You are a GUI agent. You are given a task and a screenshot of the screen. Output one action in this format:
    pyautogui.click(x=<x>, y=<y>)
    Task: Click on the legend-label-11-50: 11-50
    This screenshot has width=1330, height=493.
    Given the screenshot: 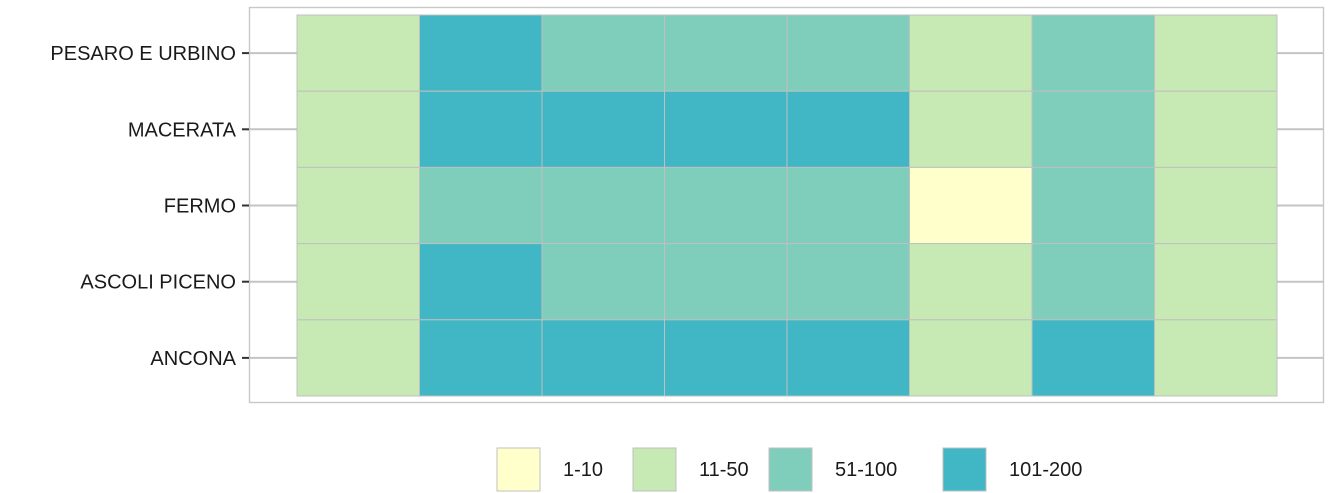 What is the action you would take?
    pyautogui.click(x=724, y=470)
    